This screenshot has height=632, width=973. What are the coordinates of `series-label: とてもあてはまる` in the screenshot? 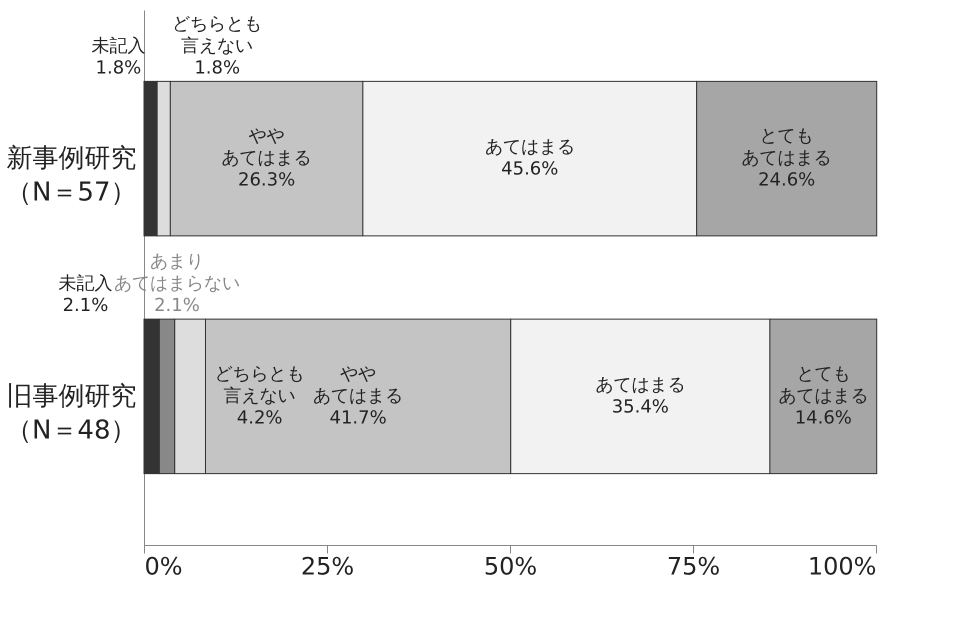 It's located at (823, 384).